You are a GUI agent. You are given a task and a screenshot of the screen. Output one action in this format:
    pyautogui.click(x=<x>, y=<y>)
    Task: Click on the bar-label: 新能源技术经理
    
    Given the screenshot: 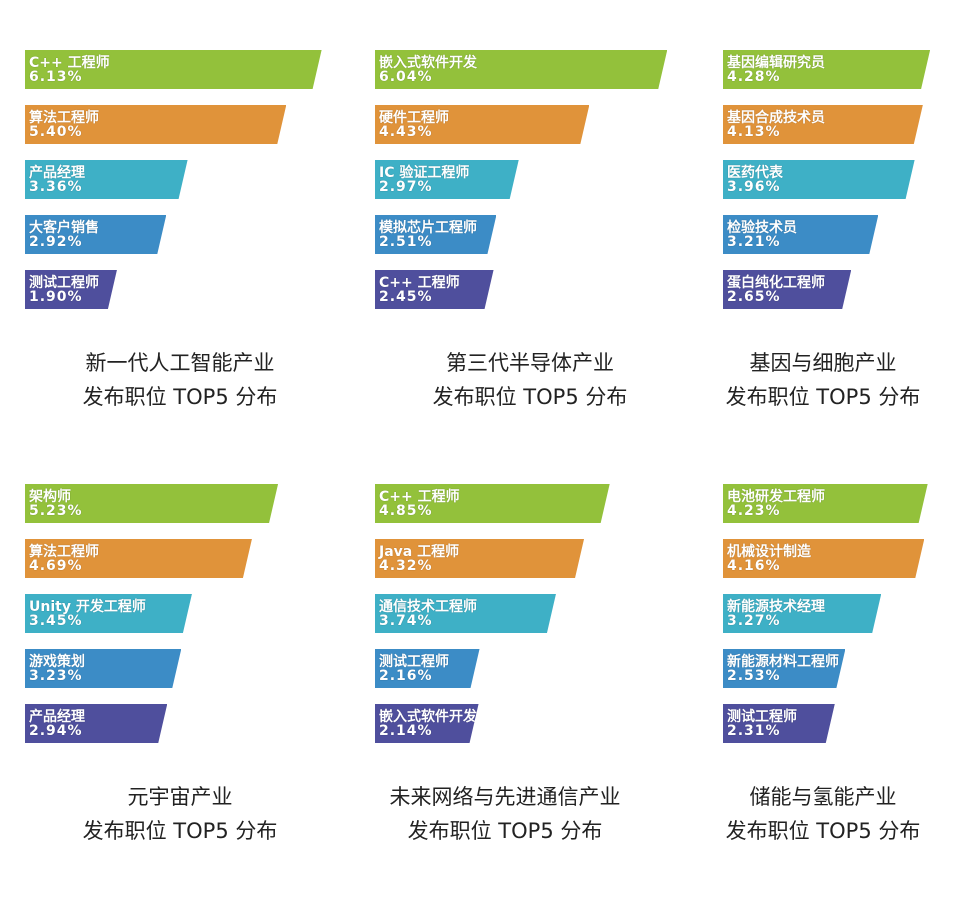 What is the action you would take?
    pyautogui.click(x=776, y=607)
    